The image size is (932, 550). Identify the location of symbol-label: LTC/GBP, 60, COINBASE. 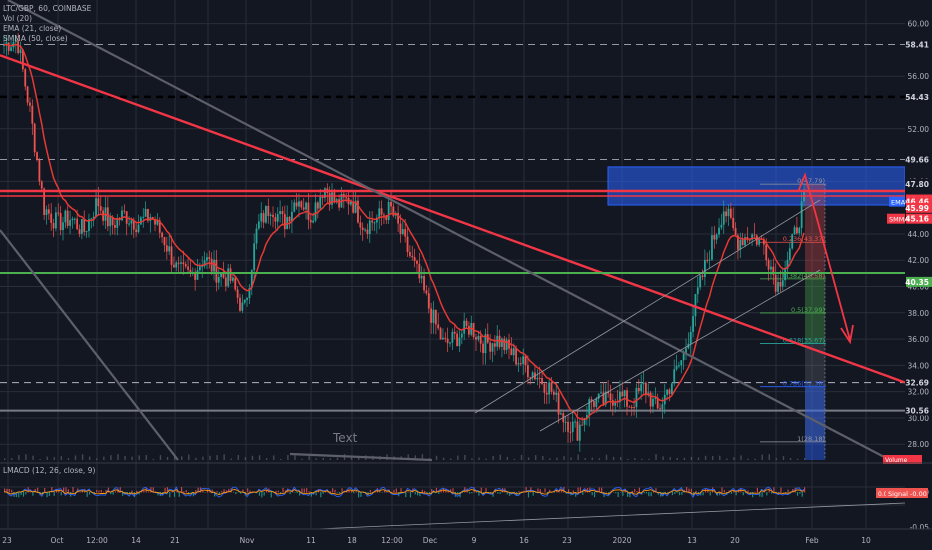
(47, 8).